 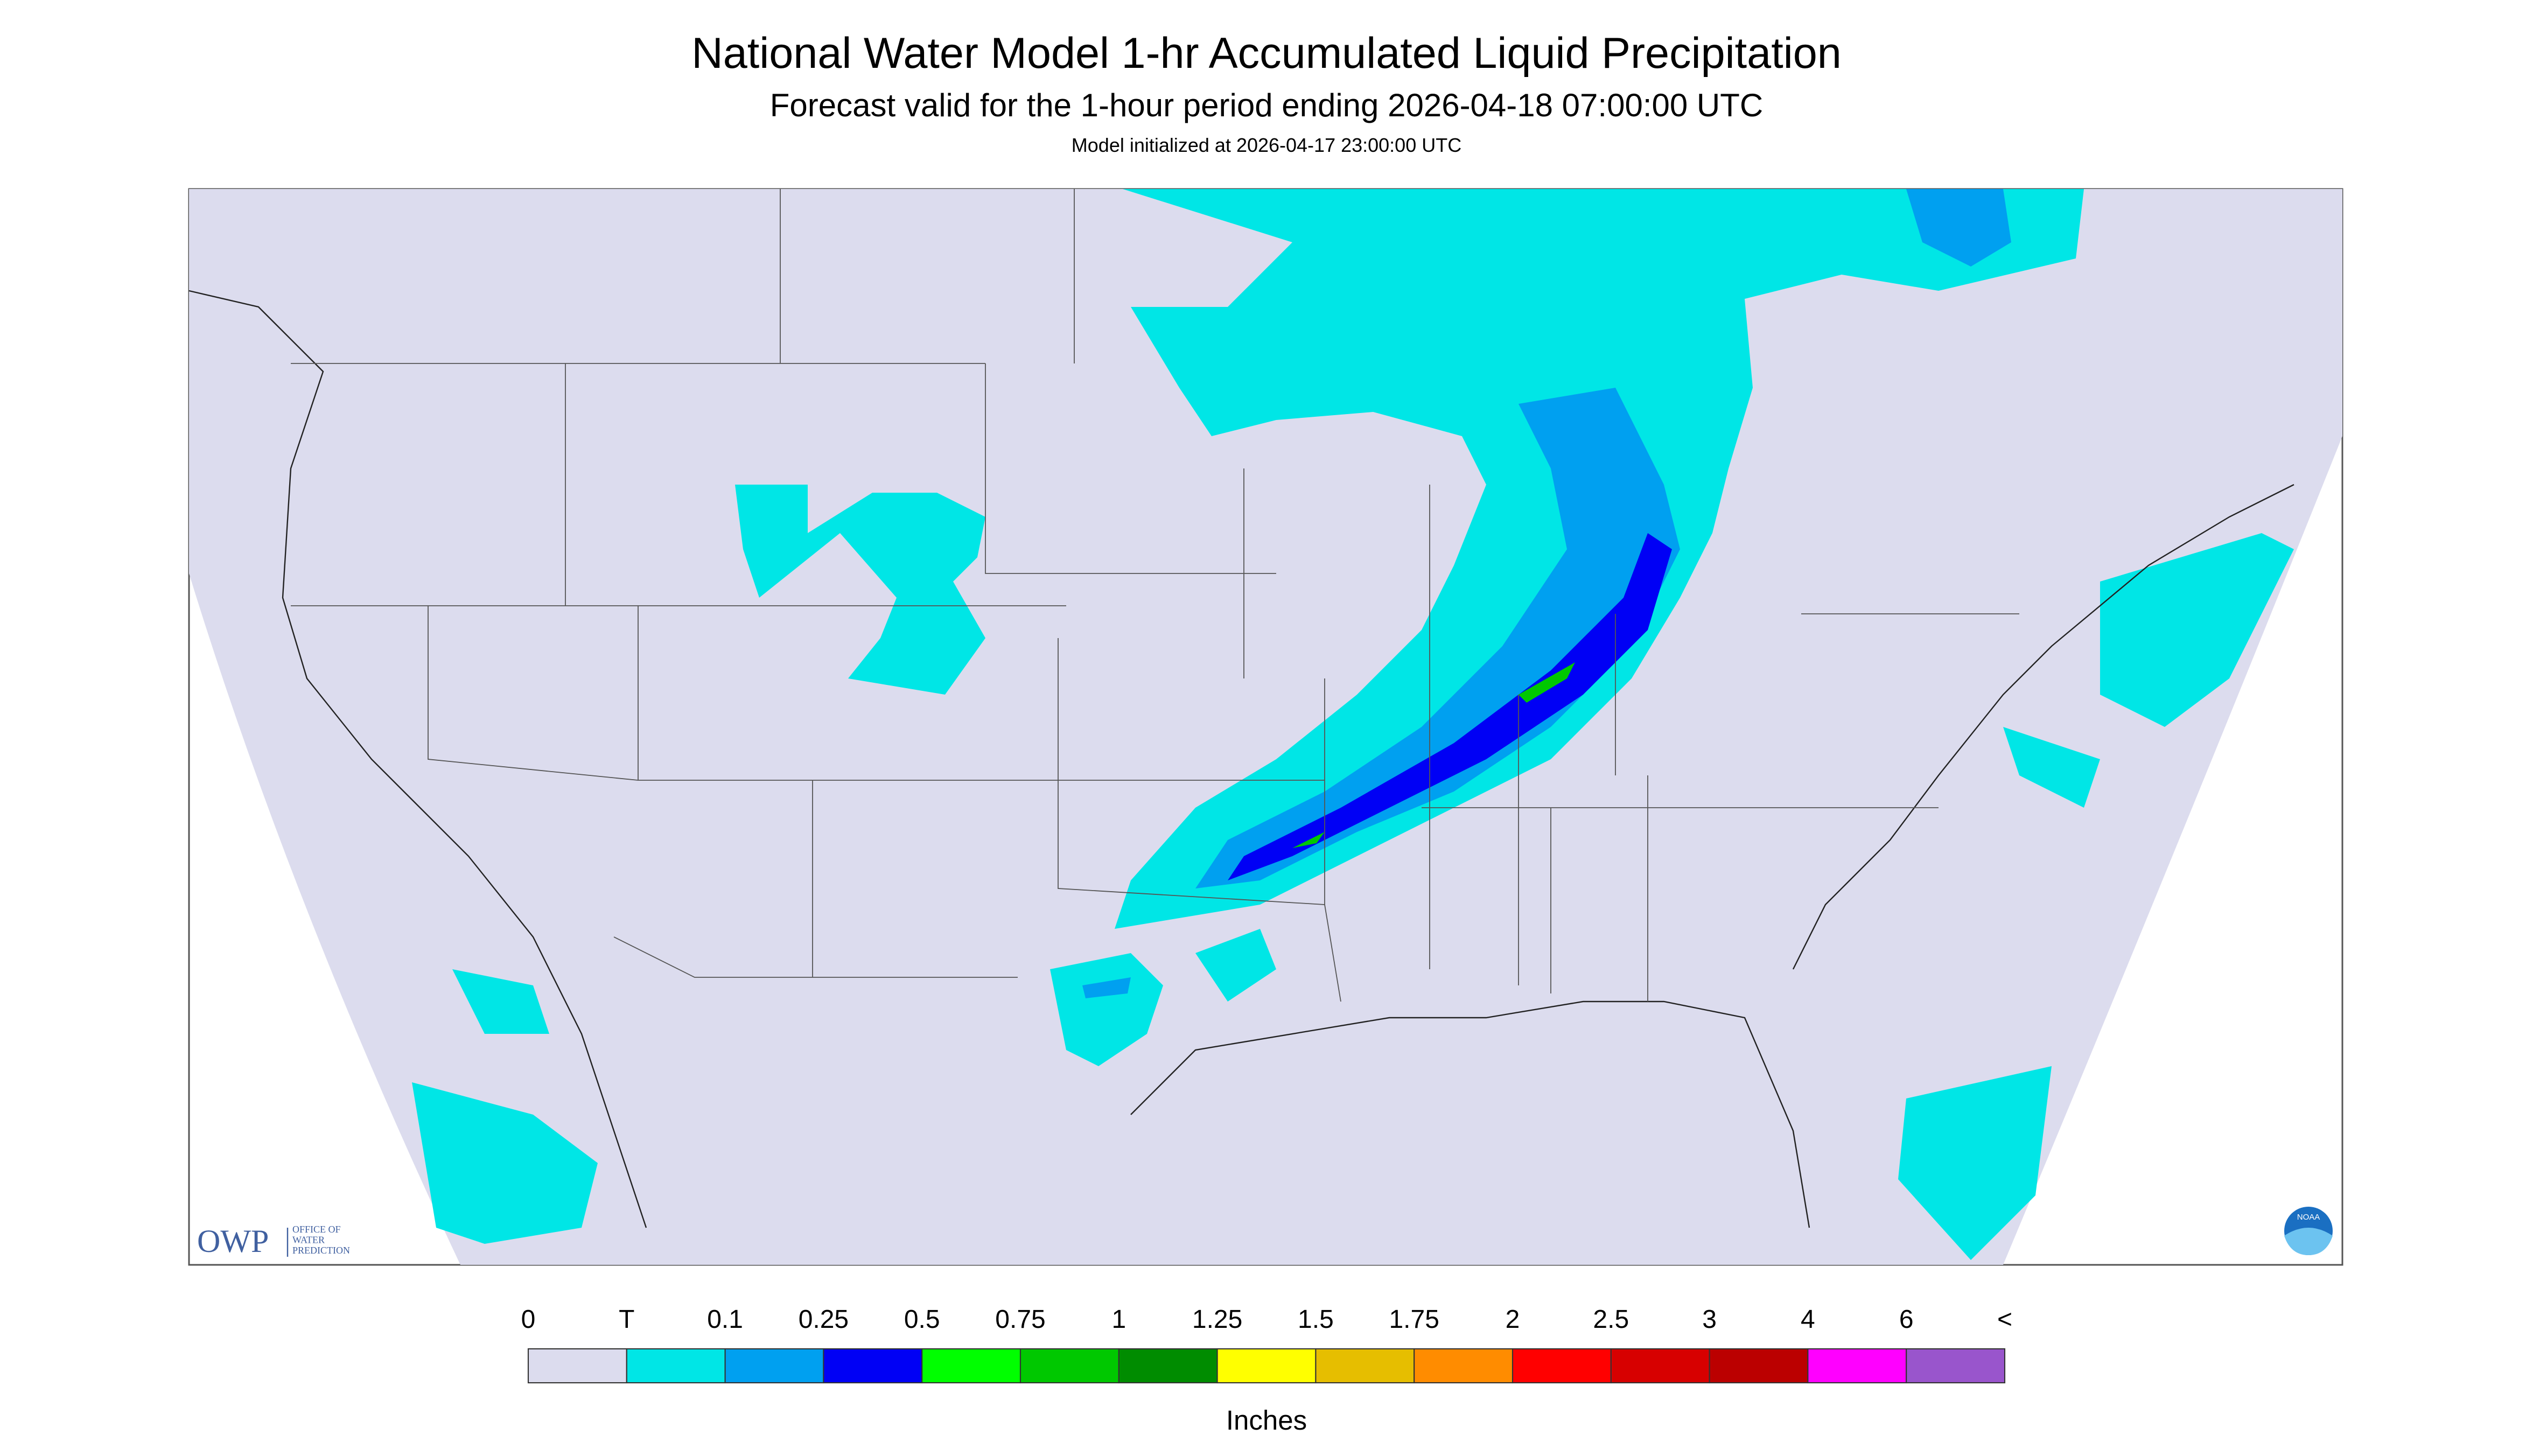 What do you see at coordinates (1266, 1344) in the screenshot?
I see `legend: 0 T 0.1 0.25 0.5 0.75 1 1.25 1.5 1.75 2 2.5 3 4 6 <` at bounding box center [1266, 1344].